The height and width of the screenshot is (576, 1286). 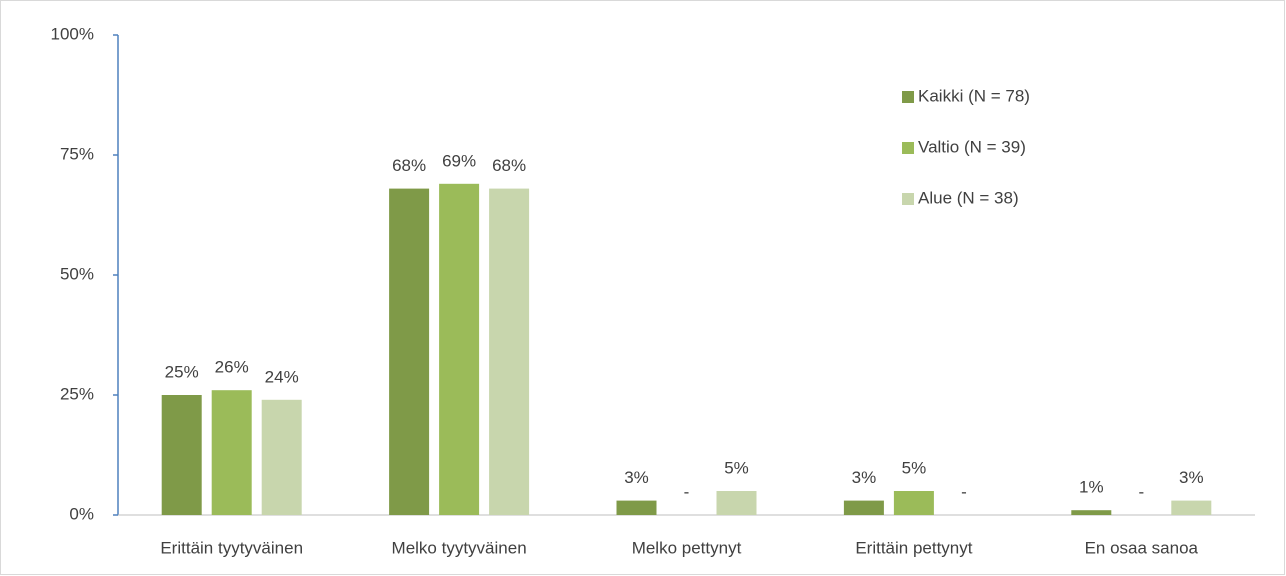 I want to click on y-tick-label: 0%, so click(x=81, y=513).